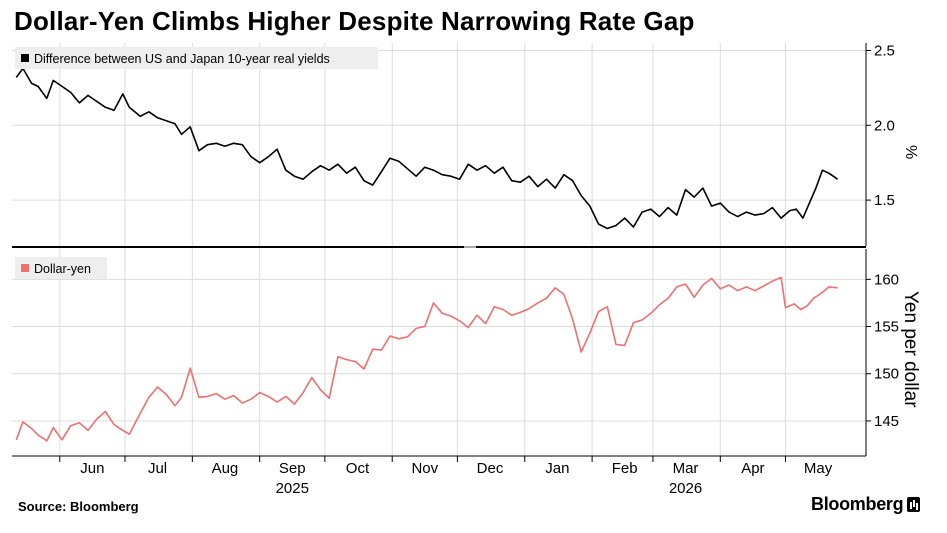  Describe the element at coordinates (446, 466) in the screenshot. I see `x-ticks: Jun Jul Aug Sep Oct Nov Dec Jan Feb Mar Apr May` at that location.